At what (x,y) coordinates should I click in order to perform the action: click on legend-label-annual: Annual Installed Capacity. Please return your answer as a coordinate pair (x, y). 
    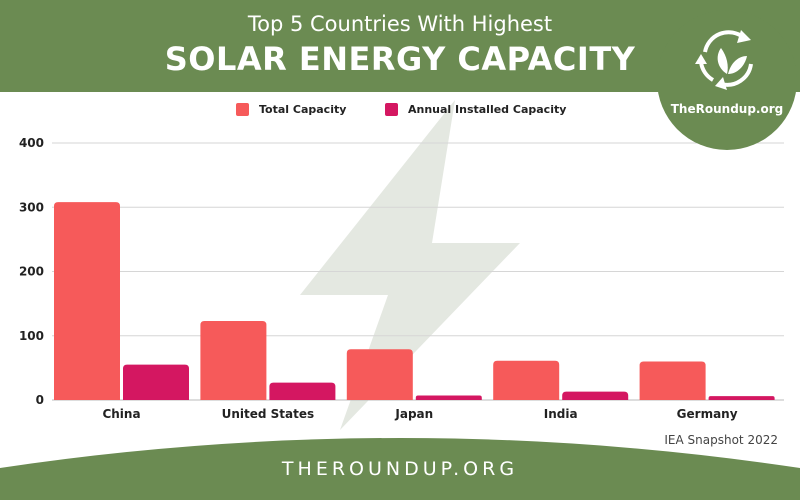
    Looking at the image, I should click on (487, 109).